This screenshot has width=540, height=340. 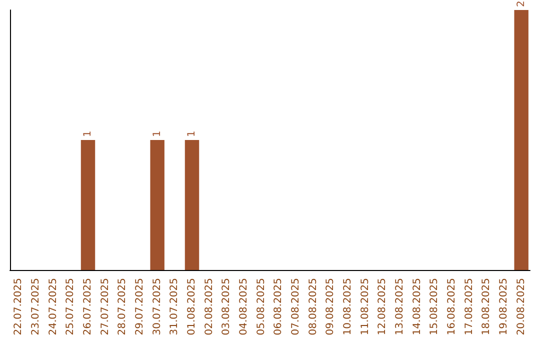 What do you see at coordinates (400, 307) in the screenshot?
I see `x-tick-label: 13.08.2025` at bounding box center [400, 307].